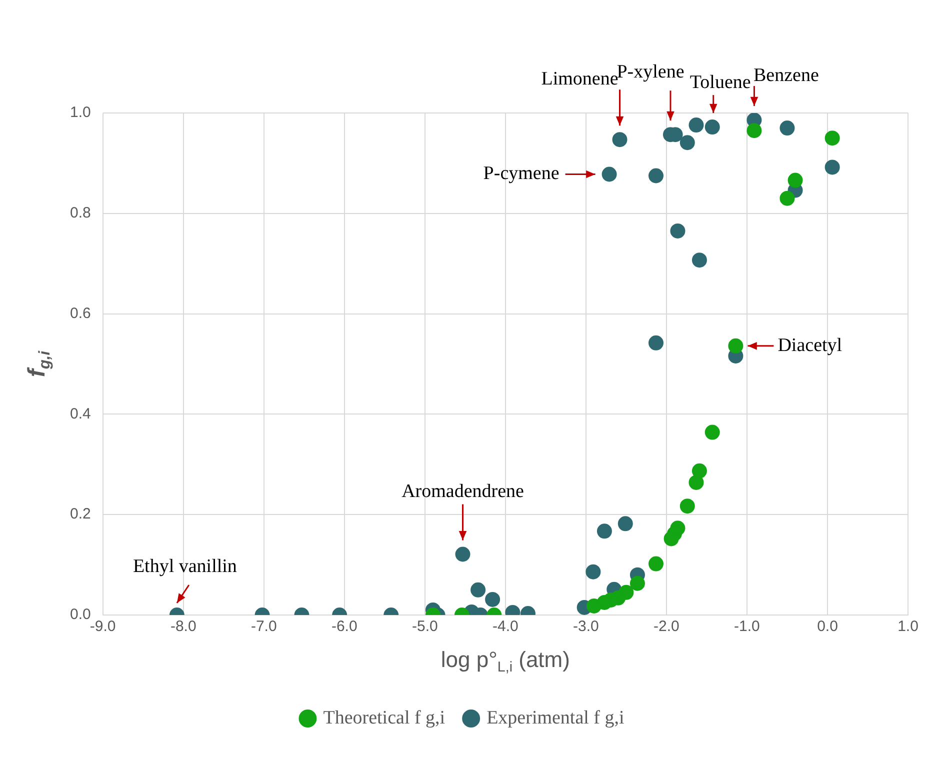 The height and width of the screenshot is (759, 938). I want to click on y-tick-label: 0.0, so click(80, 615).